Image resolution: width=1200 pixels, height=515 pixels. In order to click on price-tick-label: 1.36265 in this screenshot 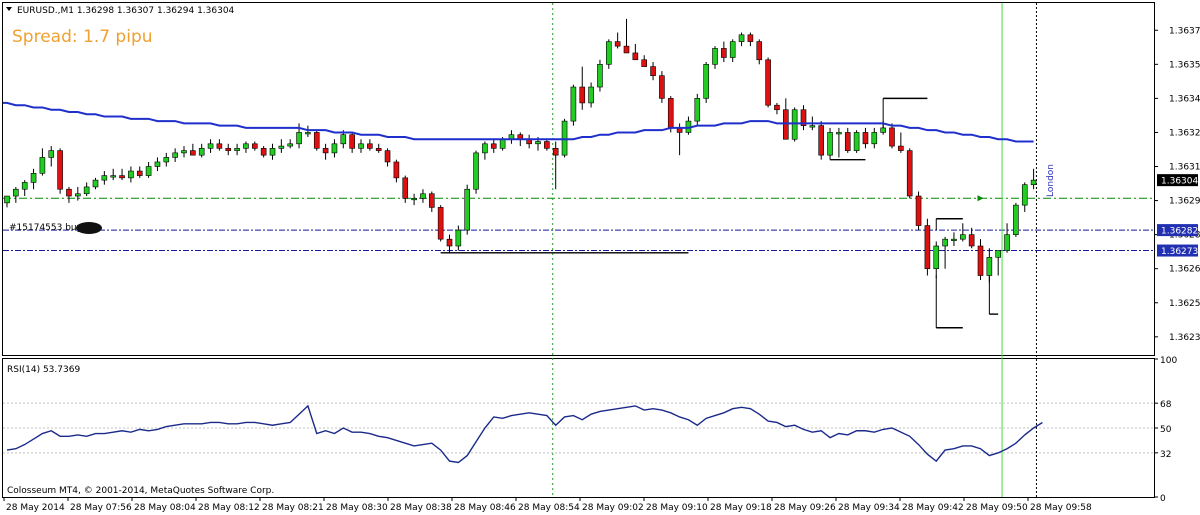, I will do `click(1184, 270)`.